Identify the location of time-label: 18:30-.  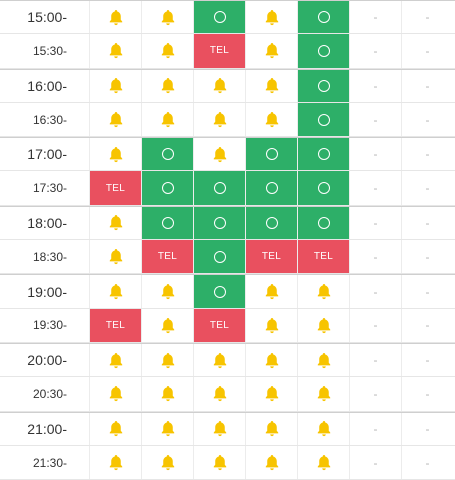
(44, 257).